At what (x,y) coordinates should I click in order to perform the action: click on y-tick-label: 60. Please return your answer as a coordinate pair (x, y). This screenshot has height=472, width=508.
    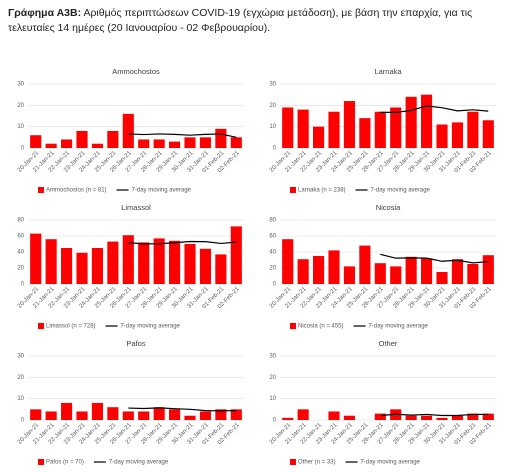
    Looking at the image, I should click on (272, 237).